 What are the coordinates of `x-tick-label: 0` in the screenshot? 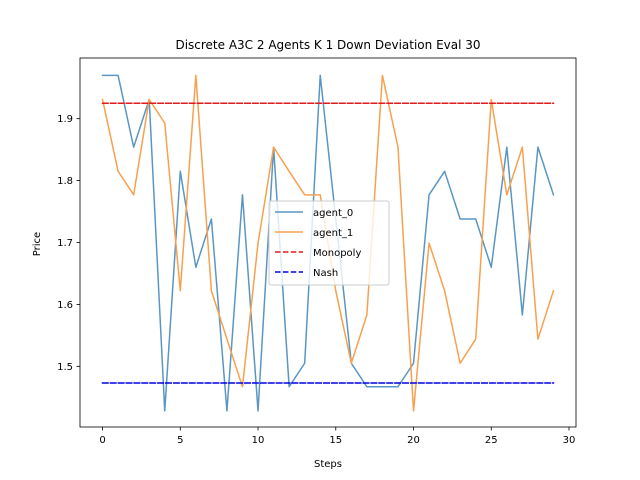 It's located at (102, 440).